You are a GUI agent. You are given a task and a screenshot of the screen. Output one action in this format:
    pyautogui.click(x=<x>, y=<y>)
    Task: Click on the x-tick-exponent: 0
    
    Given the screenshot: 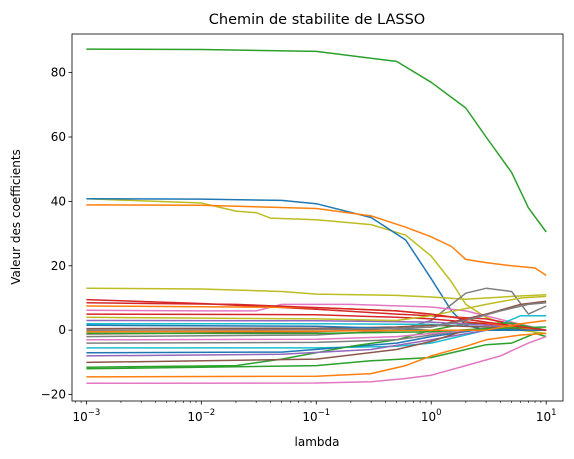 What is the action you would take?
    pyautogui.click(x=438, y=413)
    